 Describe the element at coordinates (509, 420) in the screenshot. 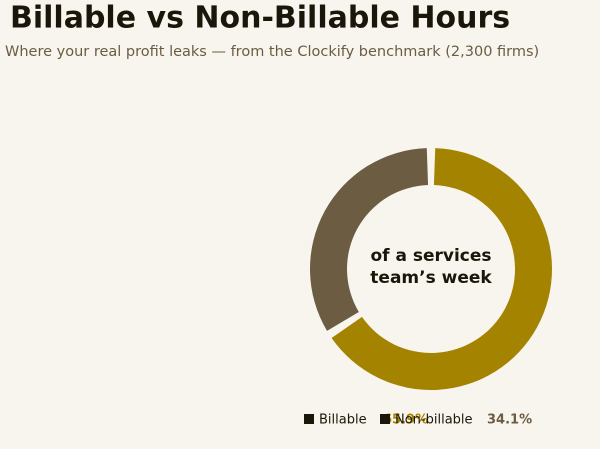

I see `legend-value: 34.1%` at that location.